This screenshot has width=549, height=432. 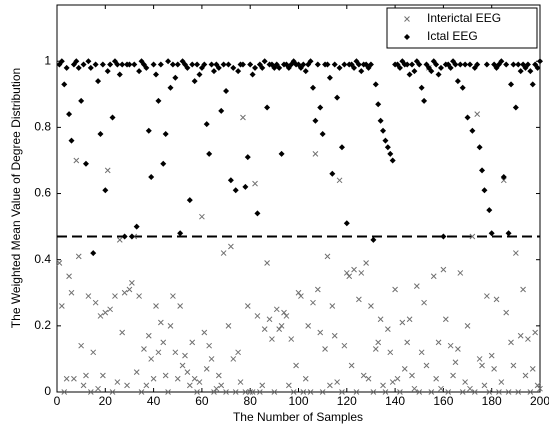 What do you see at coordinates (462, 28) in the screenshot?
I see `legend-box` at bounding box center [462, 28].